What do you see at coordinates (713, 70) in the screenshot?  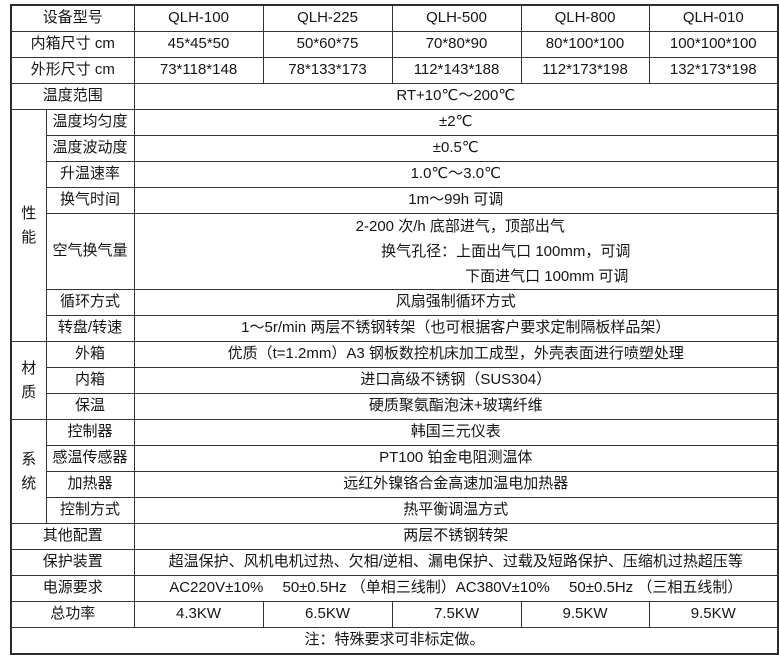 I see `cell-outer-size-5: 132*173*198` at bounding box center [713, 70].